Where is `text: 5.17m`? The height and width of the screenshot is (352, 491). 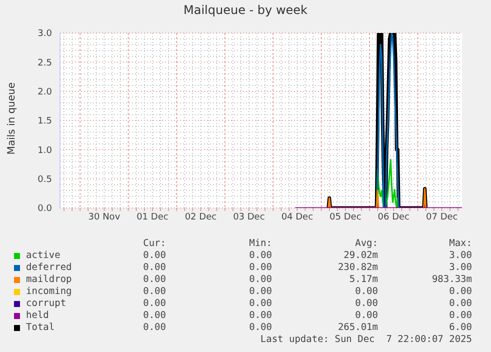
text: 5.17m is located at coordinates (363, 279).